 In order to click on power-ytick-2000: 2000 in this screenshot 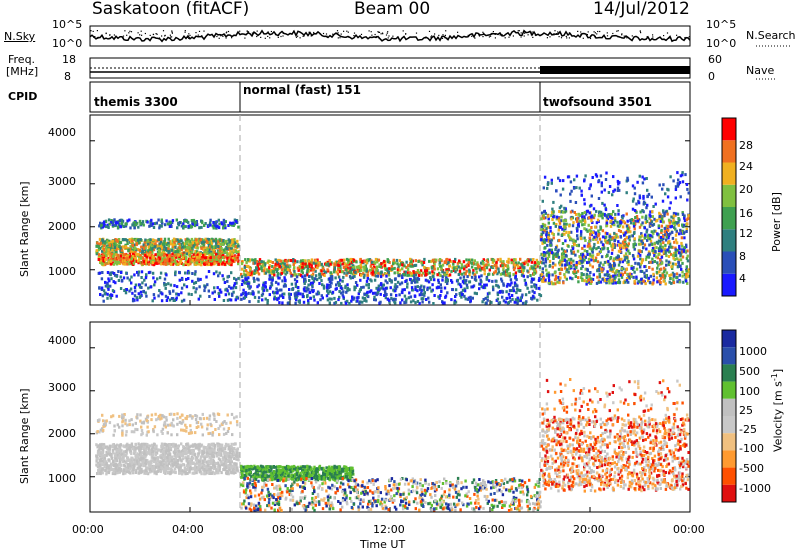, I will do `click(62, 226)`.